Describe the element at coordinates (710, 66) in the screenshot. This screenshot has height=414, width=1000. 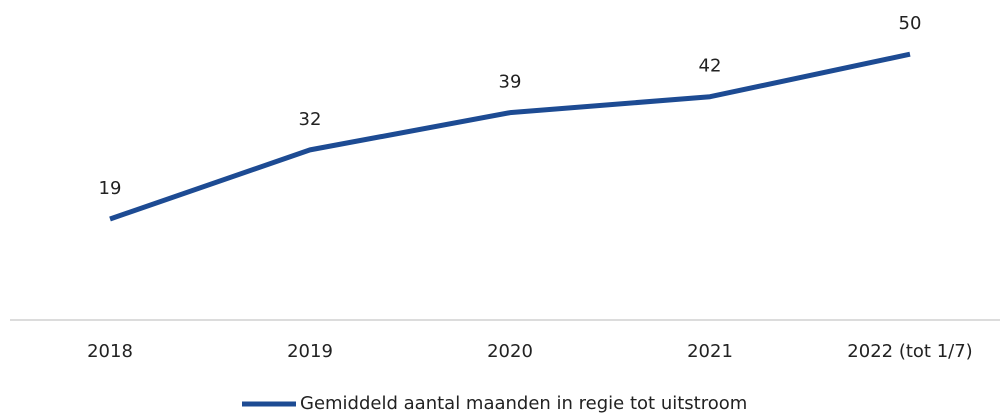
I see `data-label: 42` at that location.